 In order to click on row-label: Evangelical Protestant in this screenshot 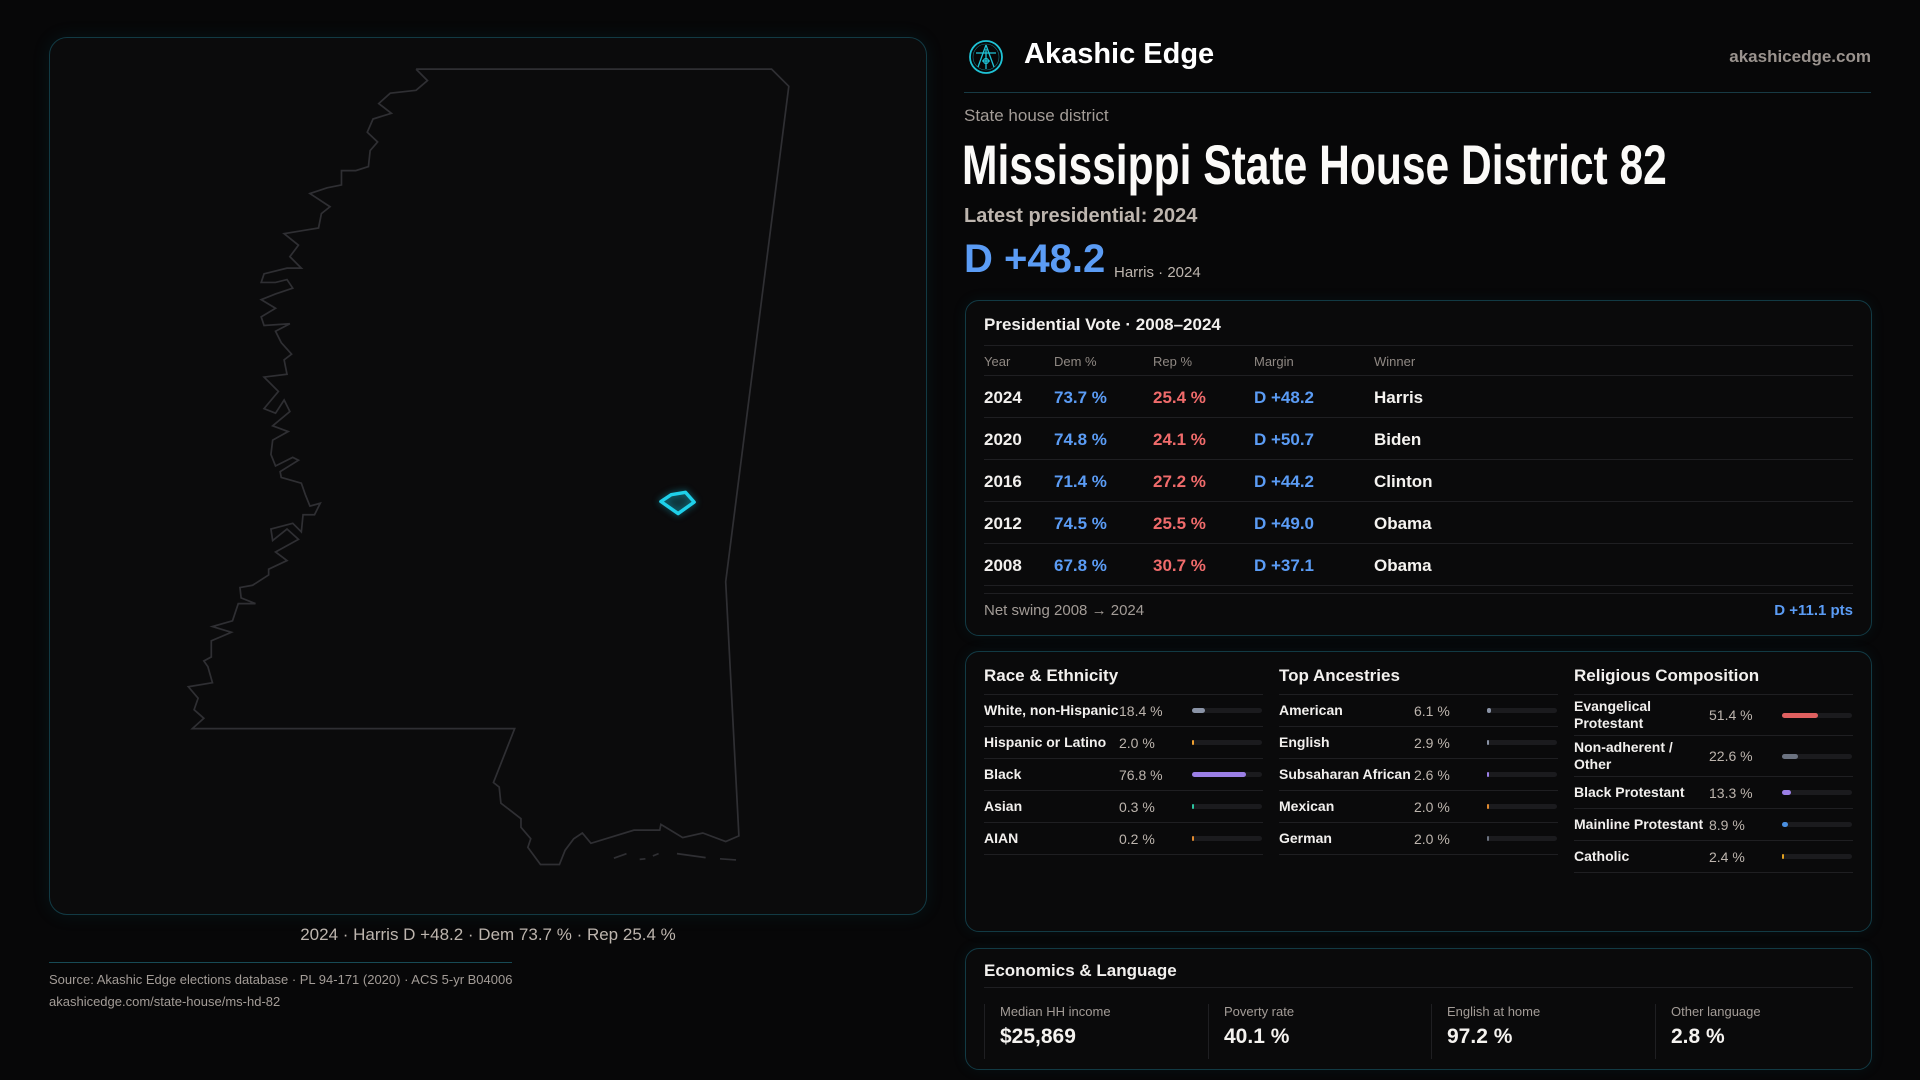, I will do `click(1613, 714)`.